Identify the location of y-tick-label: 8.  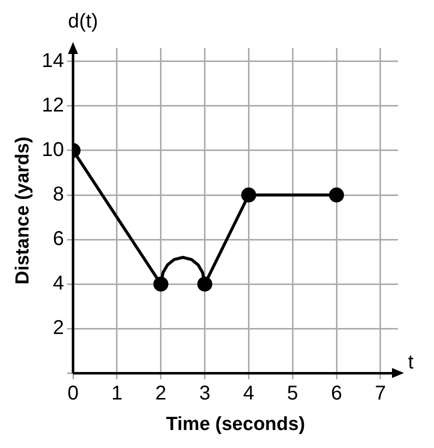
(58, 195).